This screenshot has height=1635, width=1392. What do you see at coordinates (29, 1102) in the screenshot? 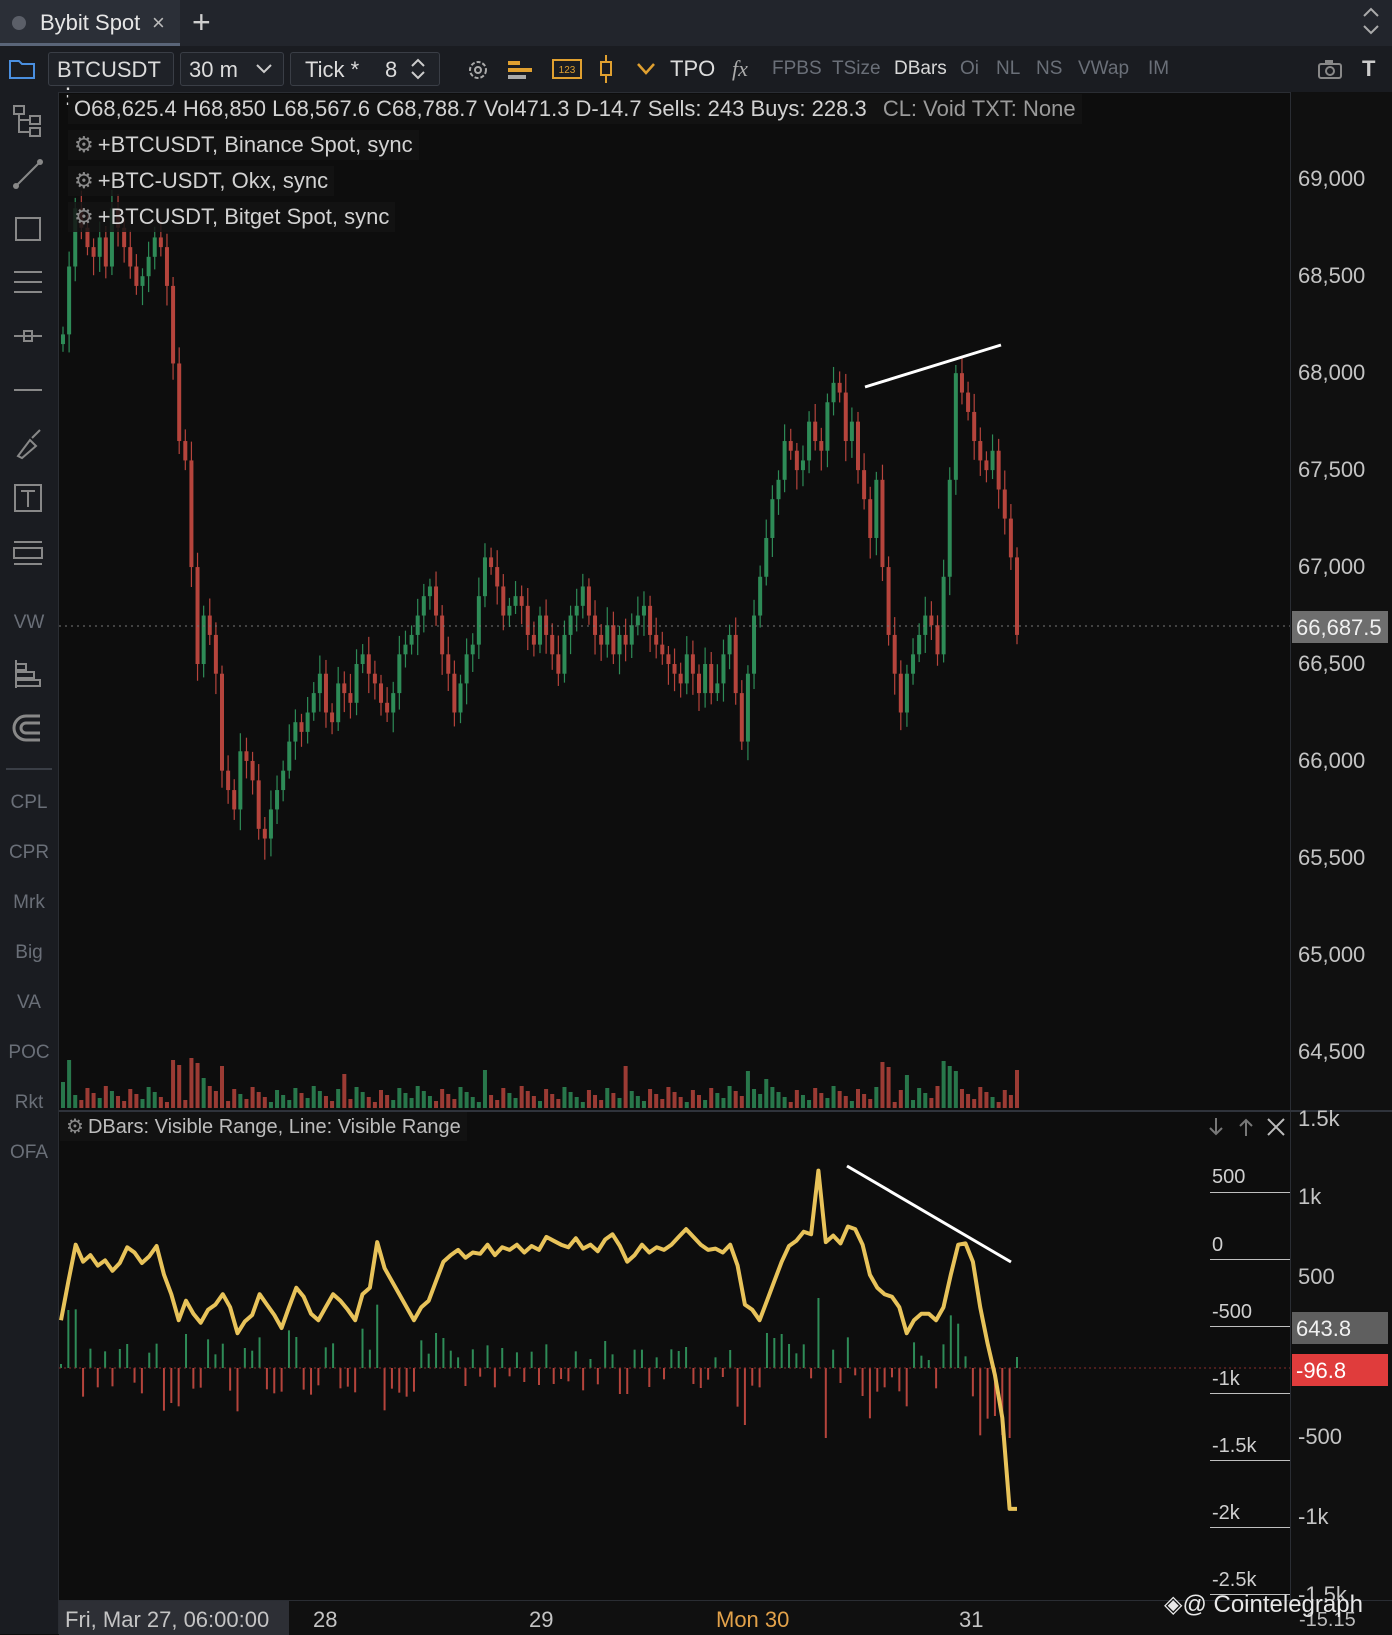
I see `leftbar-rkt: Rkt` at bounding box center [29, 1102].